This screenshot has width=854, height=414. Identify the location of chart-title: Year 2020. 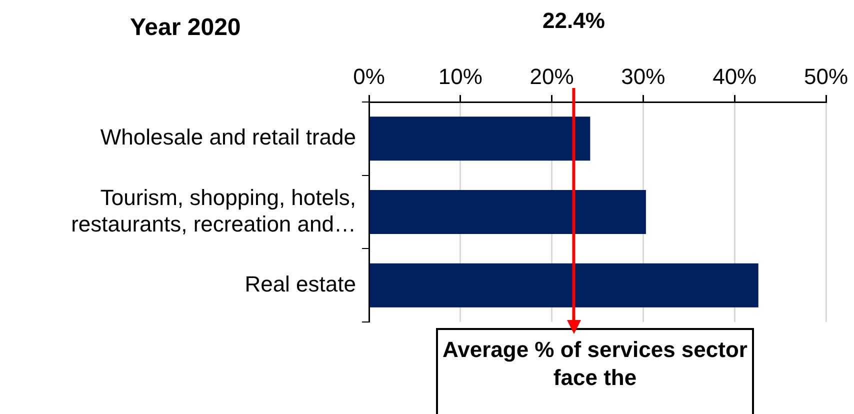
(185, 28).